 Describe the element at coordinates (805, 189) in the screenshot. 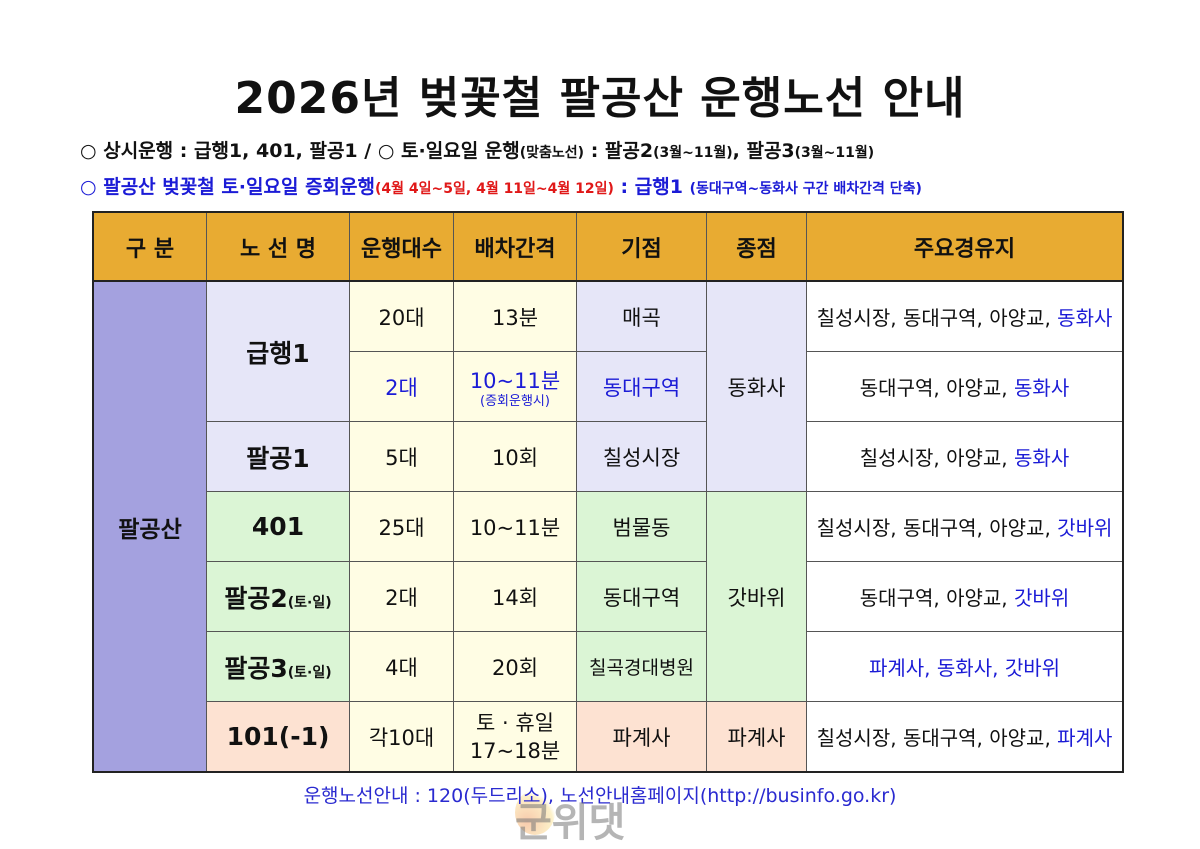

I see `extra-desc: (동대구역~동화사 구간 배차간격 단축)` at that location.